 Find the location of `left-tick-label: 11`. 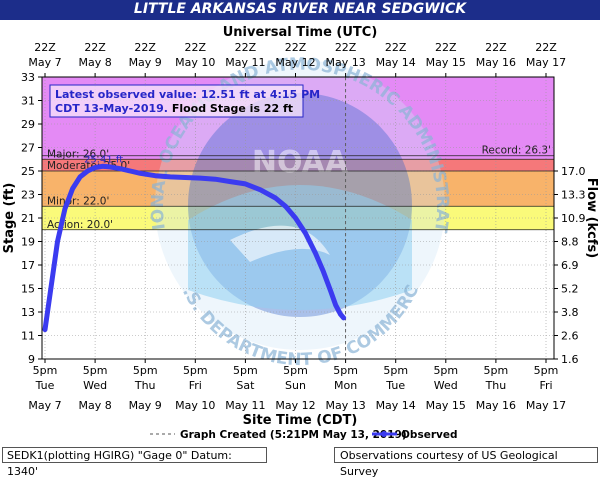

left-tick-label: 11 is located at coordinates (28, 336).